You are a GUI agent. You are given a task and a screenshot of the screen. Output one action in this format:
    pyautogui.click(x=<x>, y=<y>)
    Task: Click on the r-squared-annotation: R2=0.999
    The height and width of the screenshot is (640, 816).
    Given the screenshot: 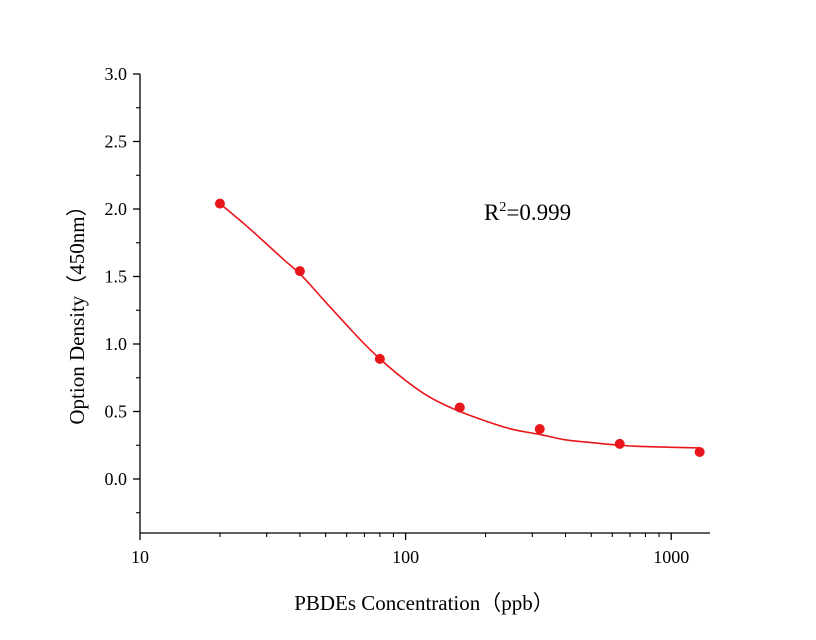 What is the action you would take?
    pyautogui.click(x=527, y=212)
    